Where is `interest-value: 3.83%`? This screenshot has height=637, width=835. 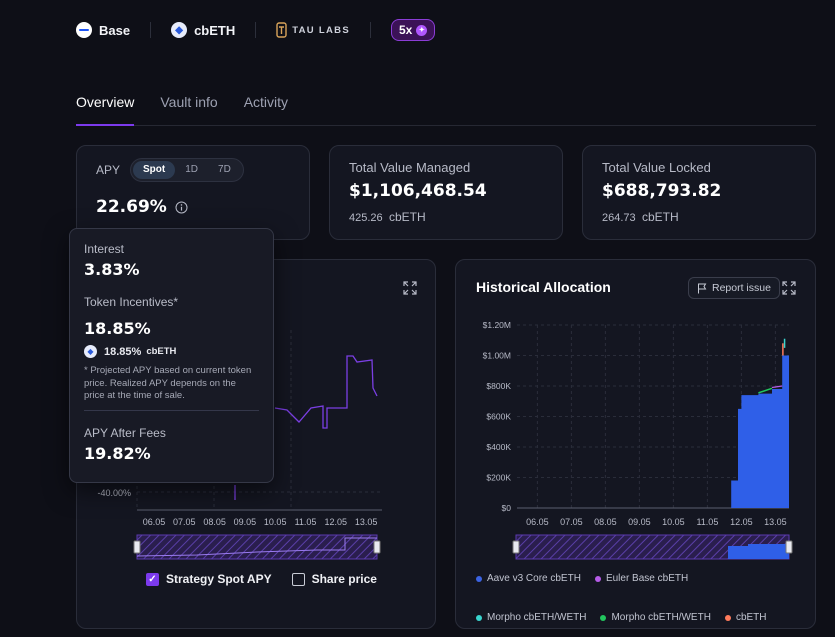 interest-value: 3.83% is located at coordinates (112, 269).